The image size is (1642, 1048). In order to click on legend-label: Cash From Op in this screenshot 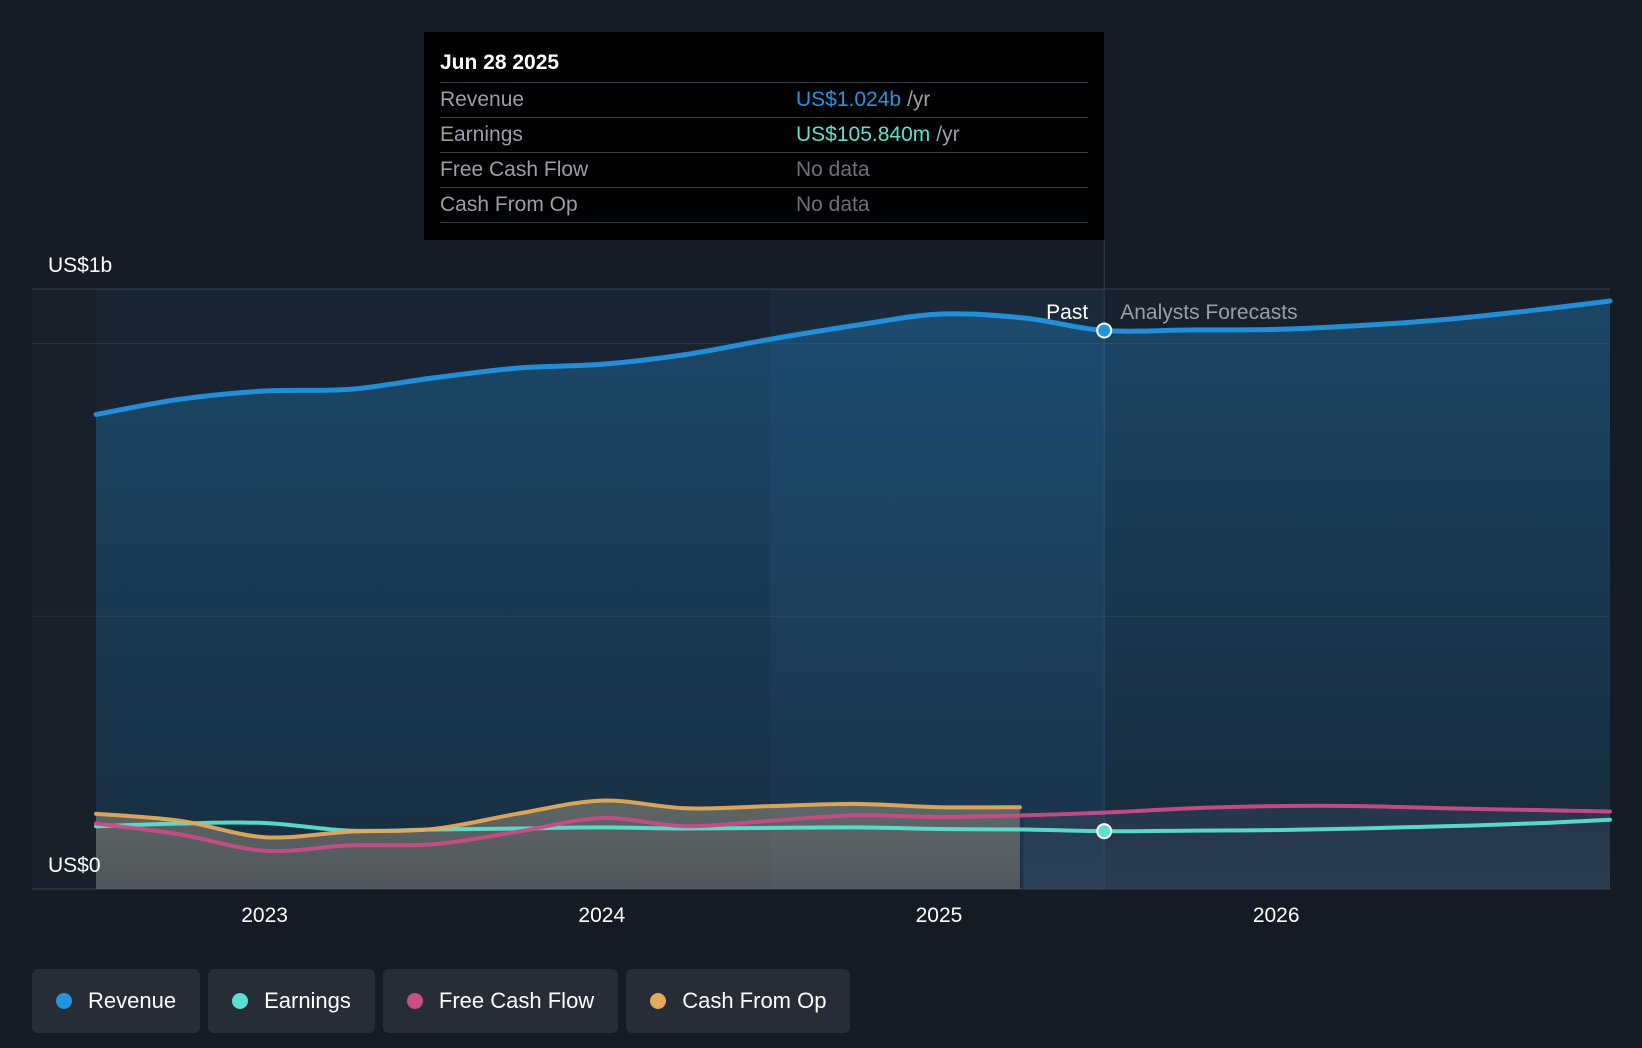, I will do `click(754, 1000)`.